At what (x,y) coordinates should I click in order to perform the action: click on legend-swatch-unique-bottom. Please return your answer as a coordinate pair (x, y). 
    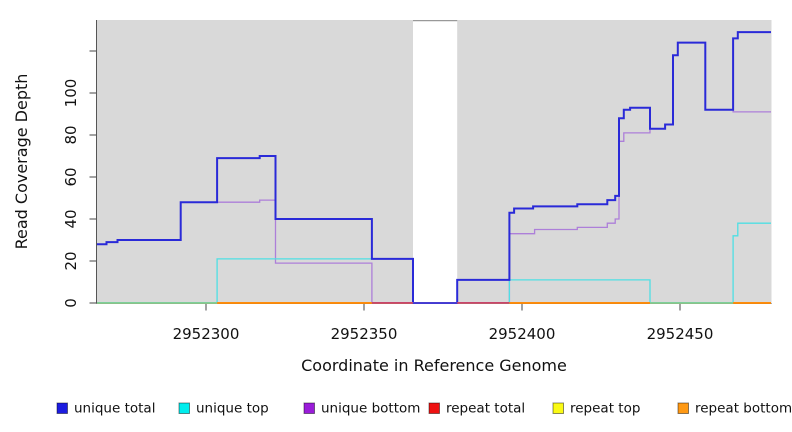
    Looking at the image, I should click on (309, 408).